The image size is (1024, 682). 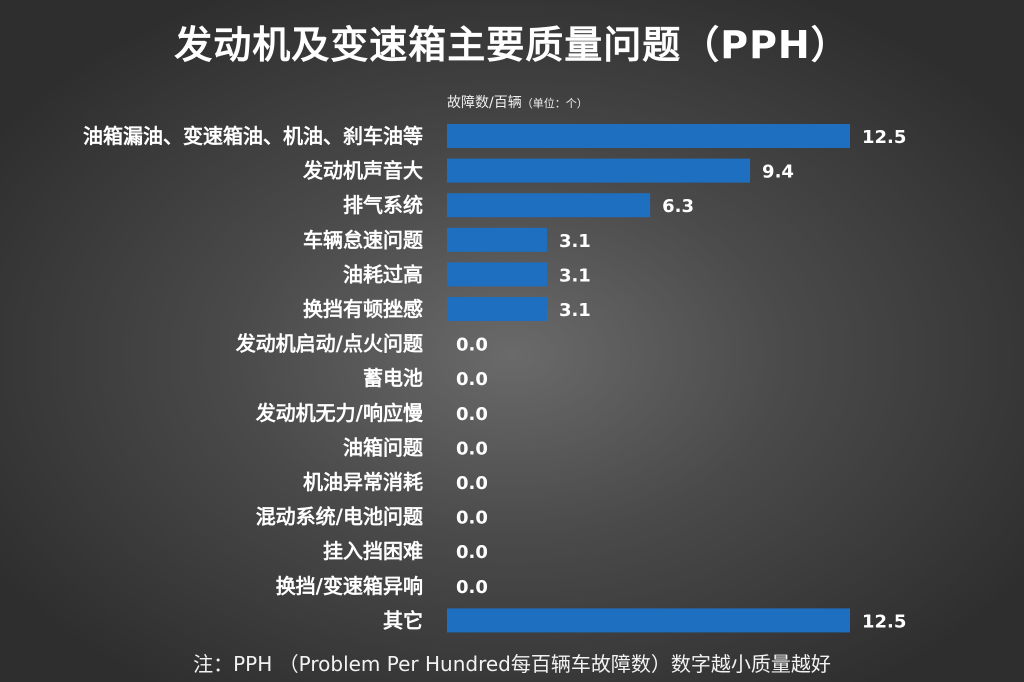 I want to click on category-label: 油耗过高, so click(x=383, y=274).